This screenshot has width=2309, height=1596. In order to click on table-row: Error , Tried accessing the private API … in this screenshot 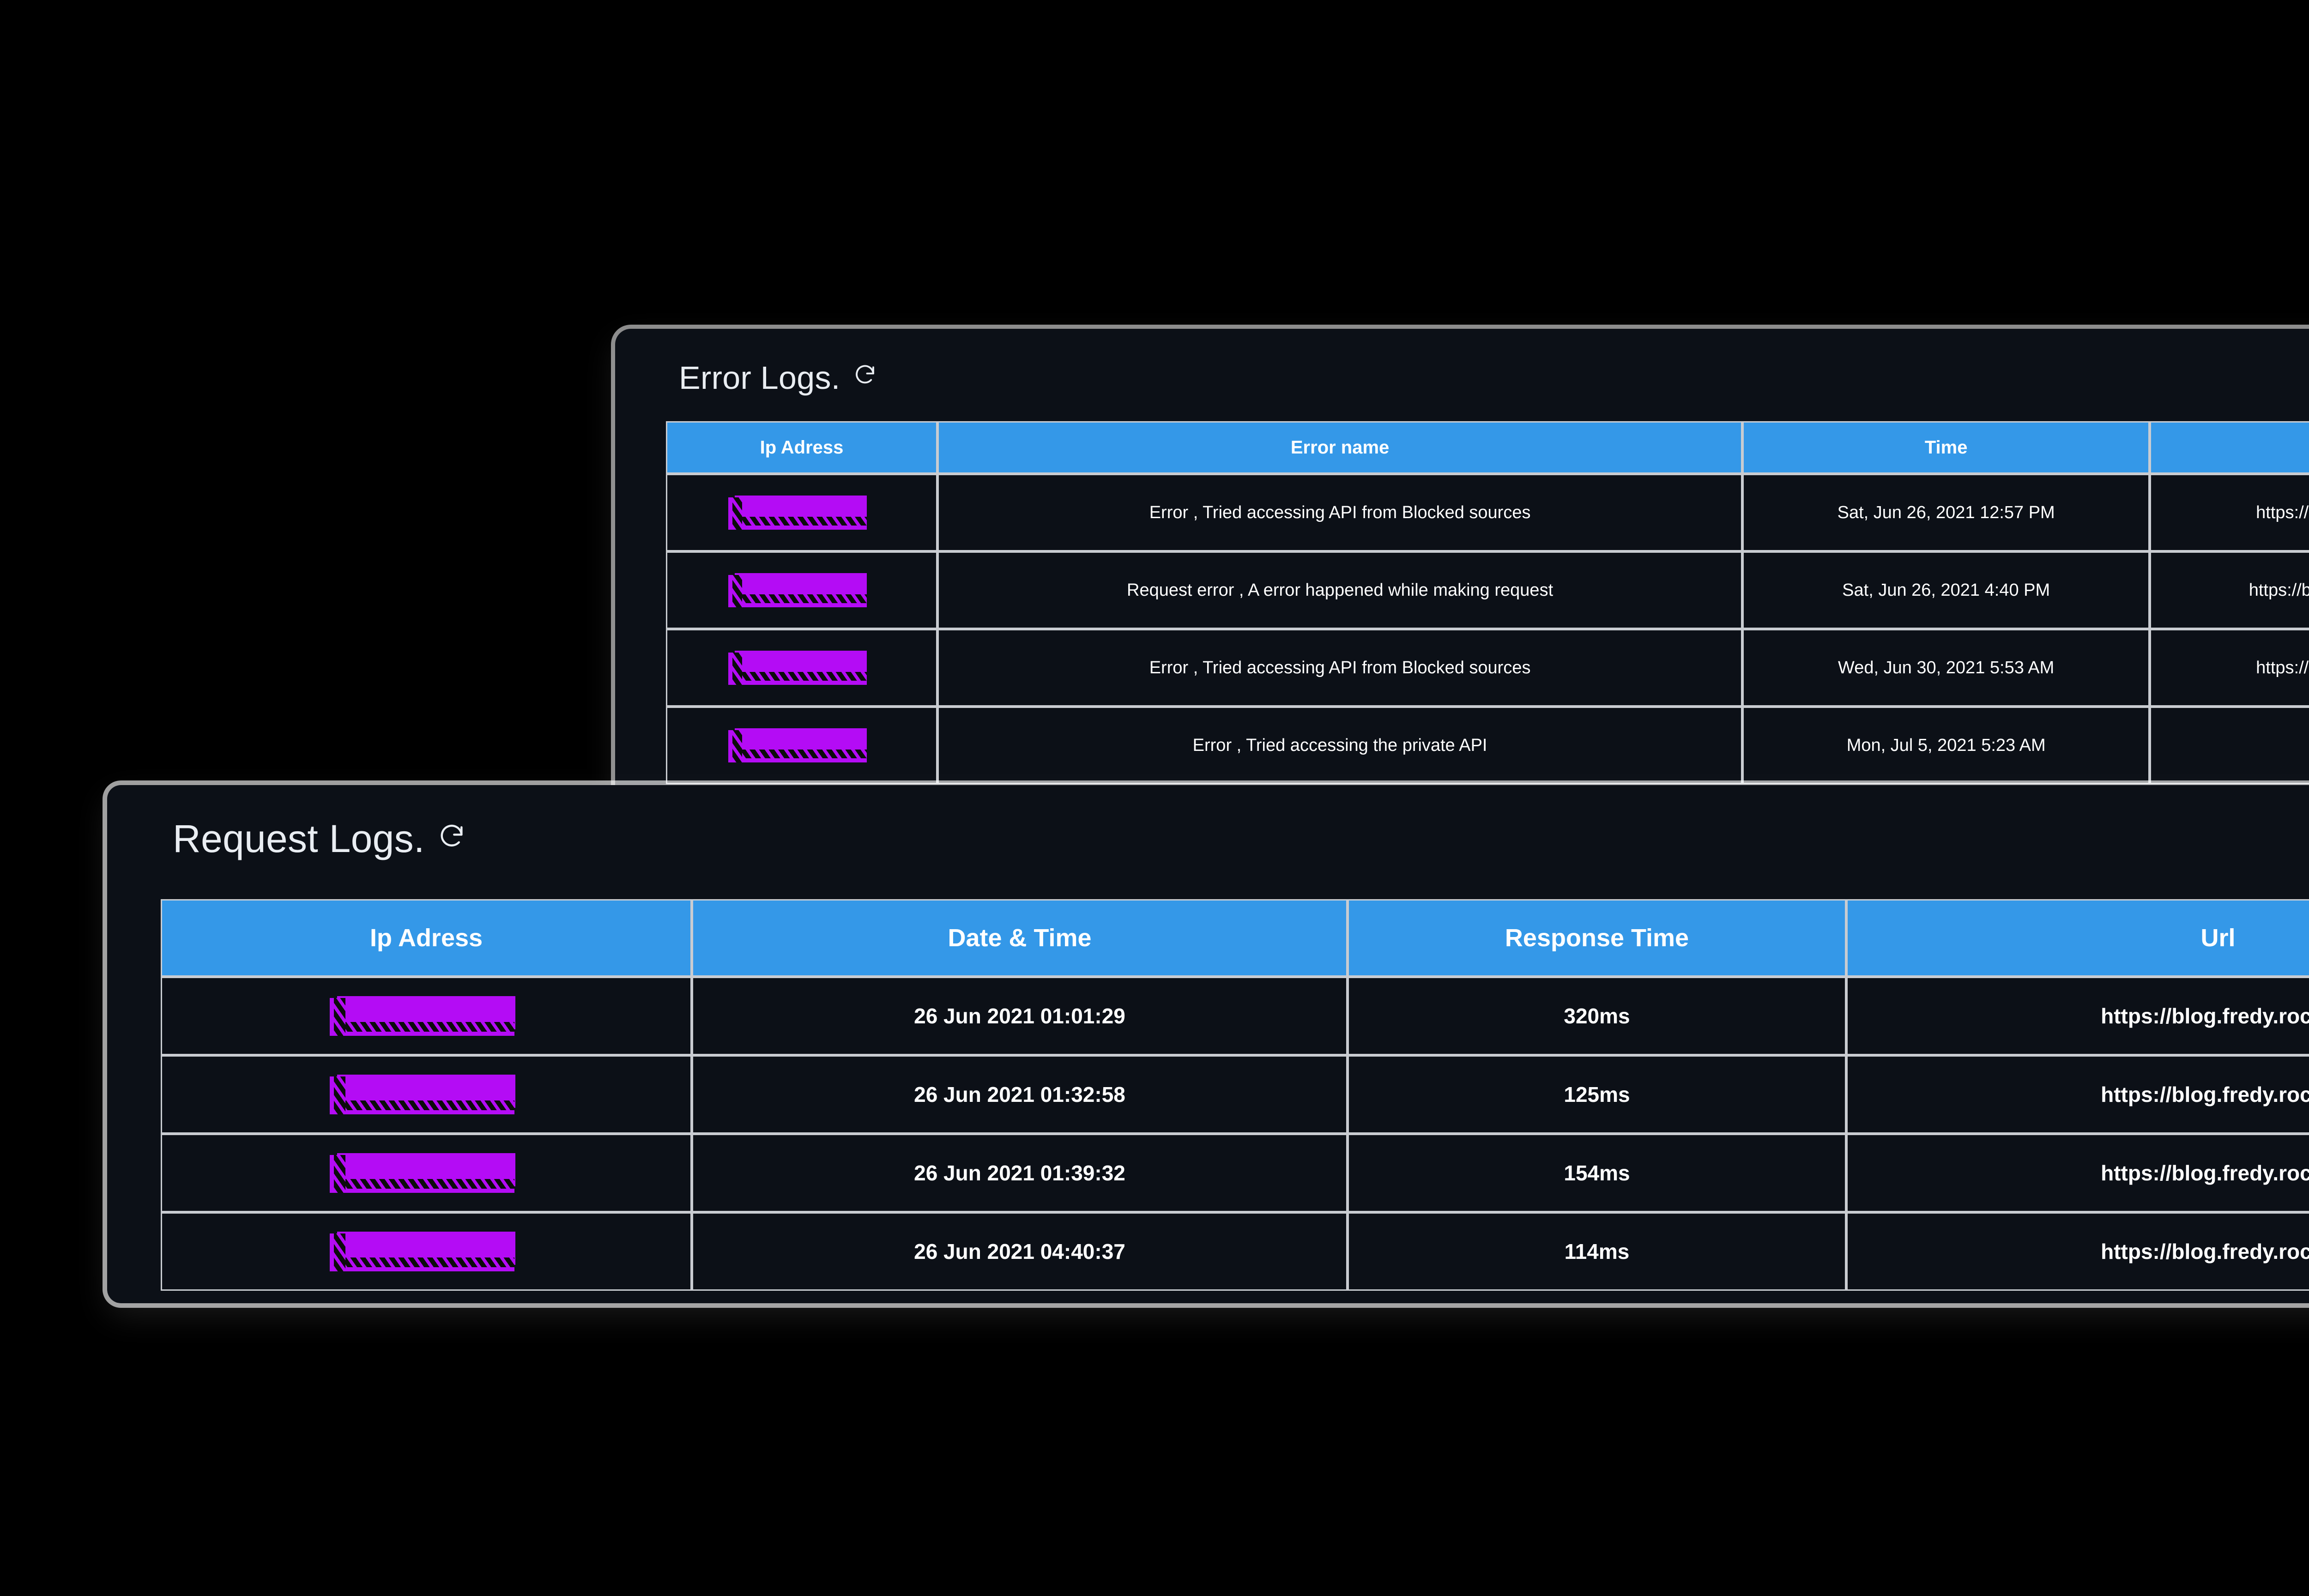, I will do `click(1487, 745)`.